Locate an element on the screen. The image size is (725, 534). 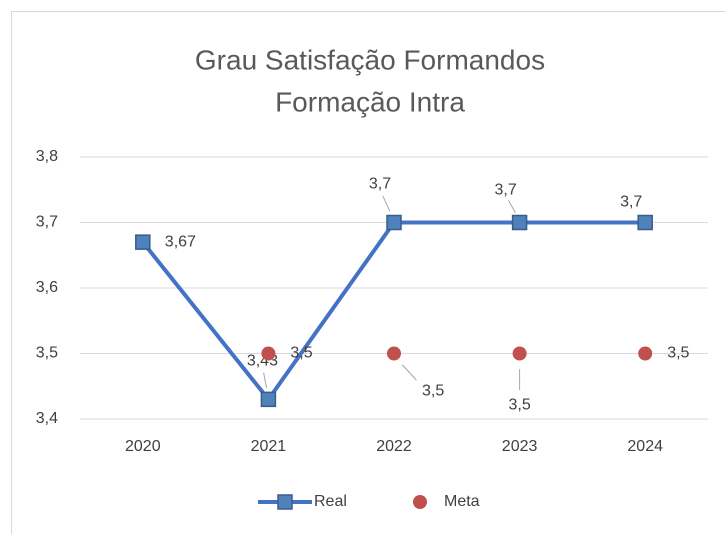
data-label: 3,67 is located at coordinates (180, 241).